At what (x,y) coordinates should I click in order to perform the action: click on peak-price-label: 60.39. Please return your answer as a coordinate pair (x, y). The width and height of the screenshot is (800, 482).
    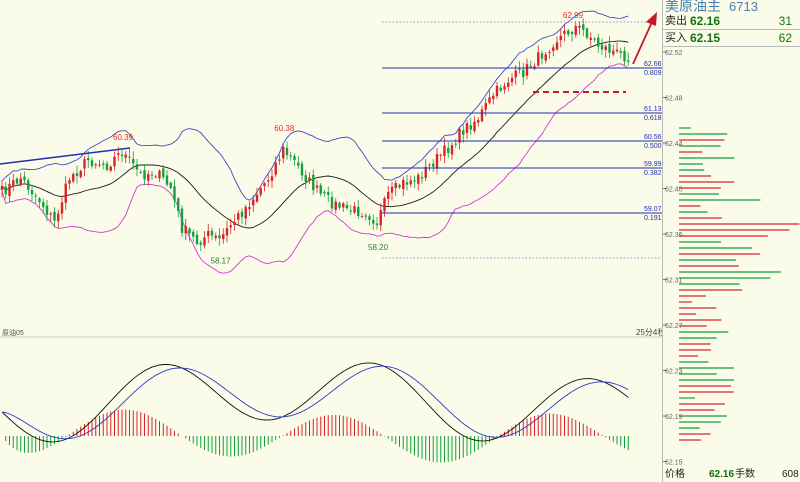
    Looking at the image, I should click on (123, 137).